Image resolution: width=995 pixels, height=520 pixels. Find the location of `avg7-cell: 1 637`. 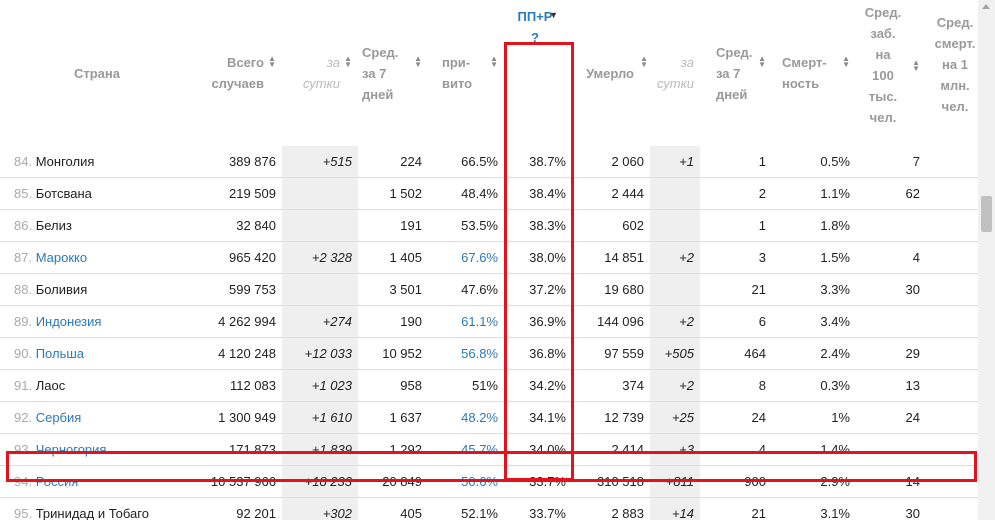

avg7-cell: 1 637 is located at coordinates (393, 417).